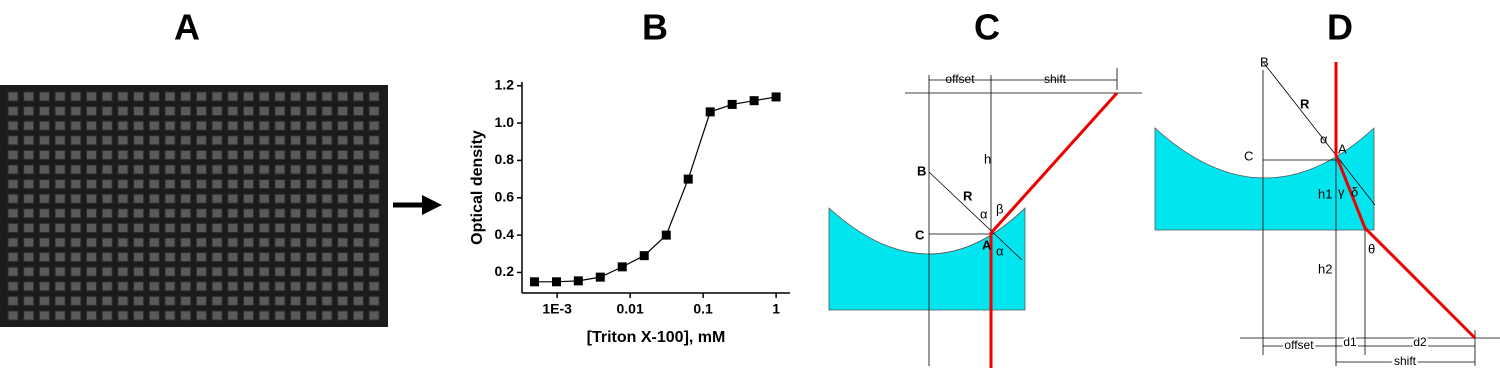 The height and width of the screenshot is (378, 1500). Describe the element at coordinates (1324, 138) in the screenshot. I see `label: α` at that location.